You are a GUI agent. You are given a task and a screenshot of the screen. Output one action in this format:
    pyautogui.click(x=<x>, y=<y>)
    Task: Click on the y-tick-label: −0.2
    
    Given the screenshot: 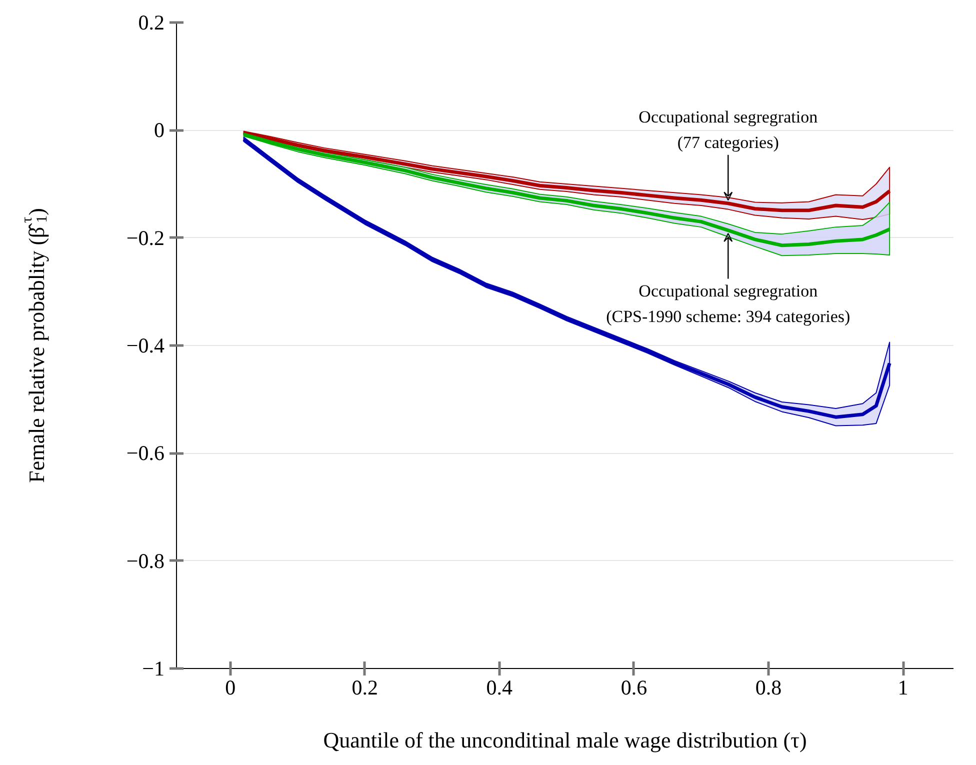 What is the action you would take?
    pyautogui.click(x=145, y=238)
    